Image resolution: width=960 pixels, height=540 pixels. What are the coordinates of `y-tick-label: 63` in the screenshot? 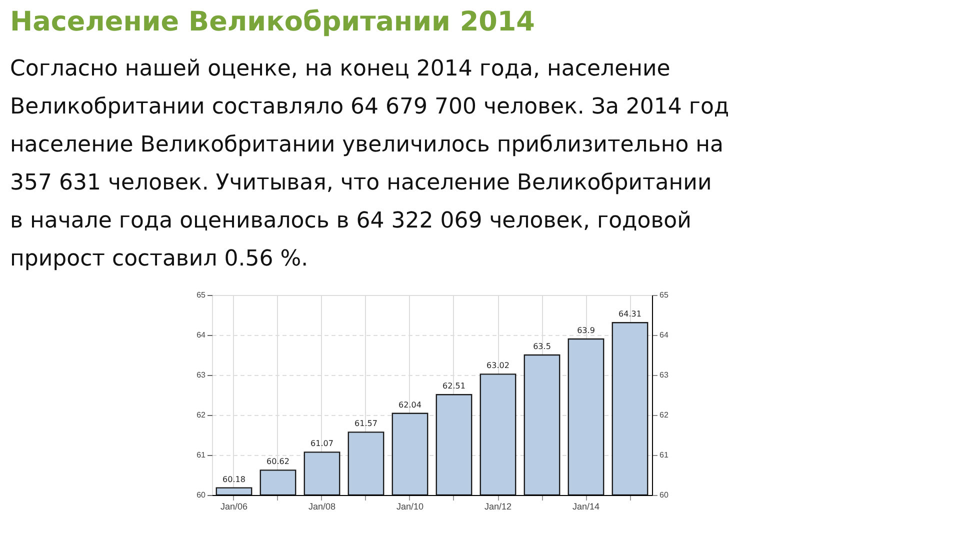 It's located at (201, 375).